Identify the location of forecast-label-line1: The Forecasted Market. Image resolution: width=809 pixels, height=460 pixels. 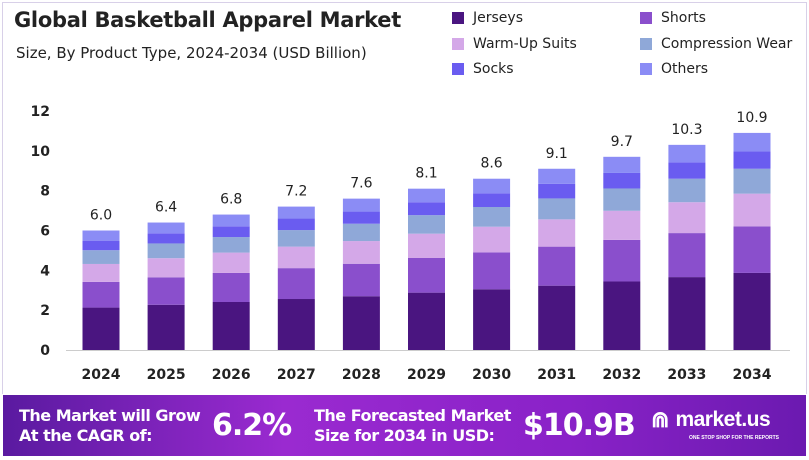
(412, 415).